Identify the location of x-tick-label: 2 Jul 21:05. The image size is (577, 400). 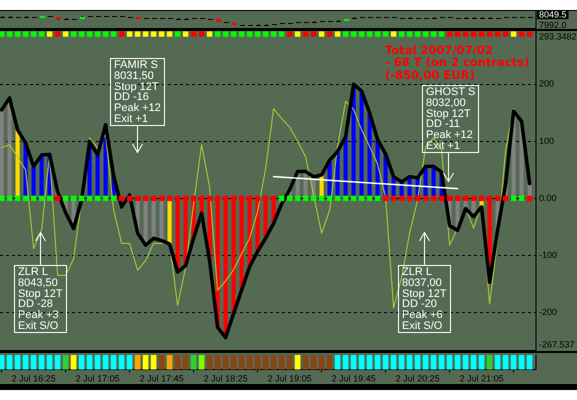
(482, 378).